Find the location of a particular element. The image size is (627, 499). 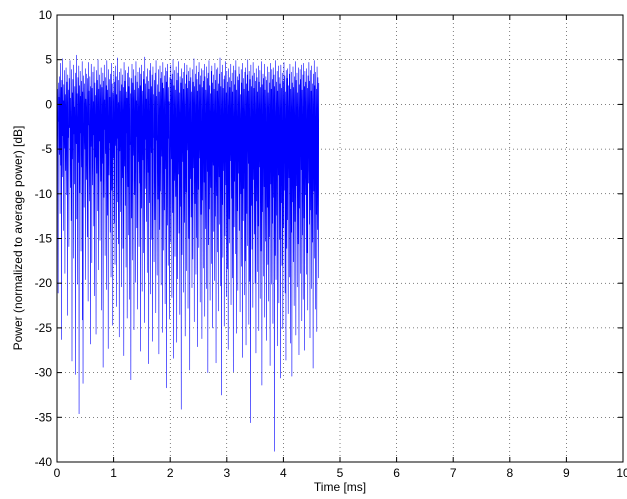

x-tick-label: 9 is located at coordinates (566, 473).